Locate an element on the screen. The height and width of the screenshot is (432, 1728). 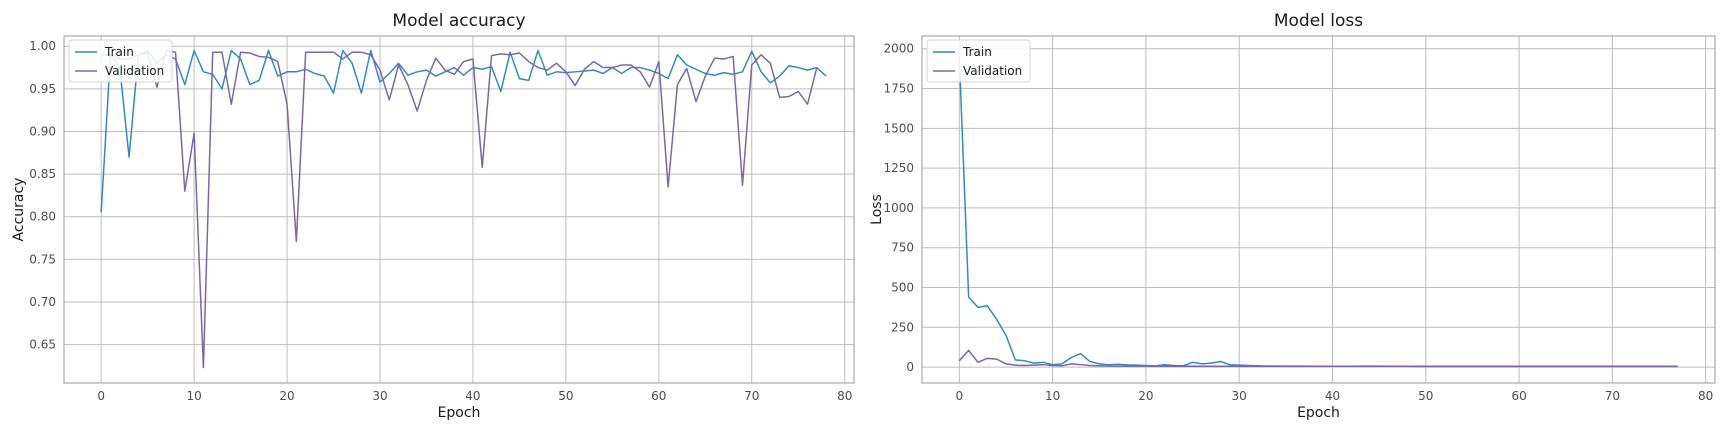
y-tick-label: 1250 is located at coordinates (898, 168).